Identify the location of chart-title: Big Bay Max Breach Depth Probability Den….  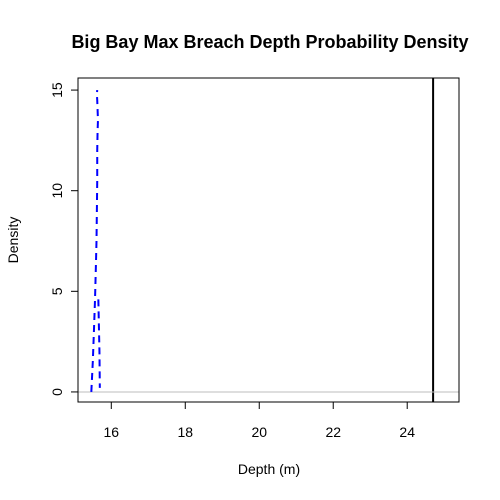
(269, 42).